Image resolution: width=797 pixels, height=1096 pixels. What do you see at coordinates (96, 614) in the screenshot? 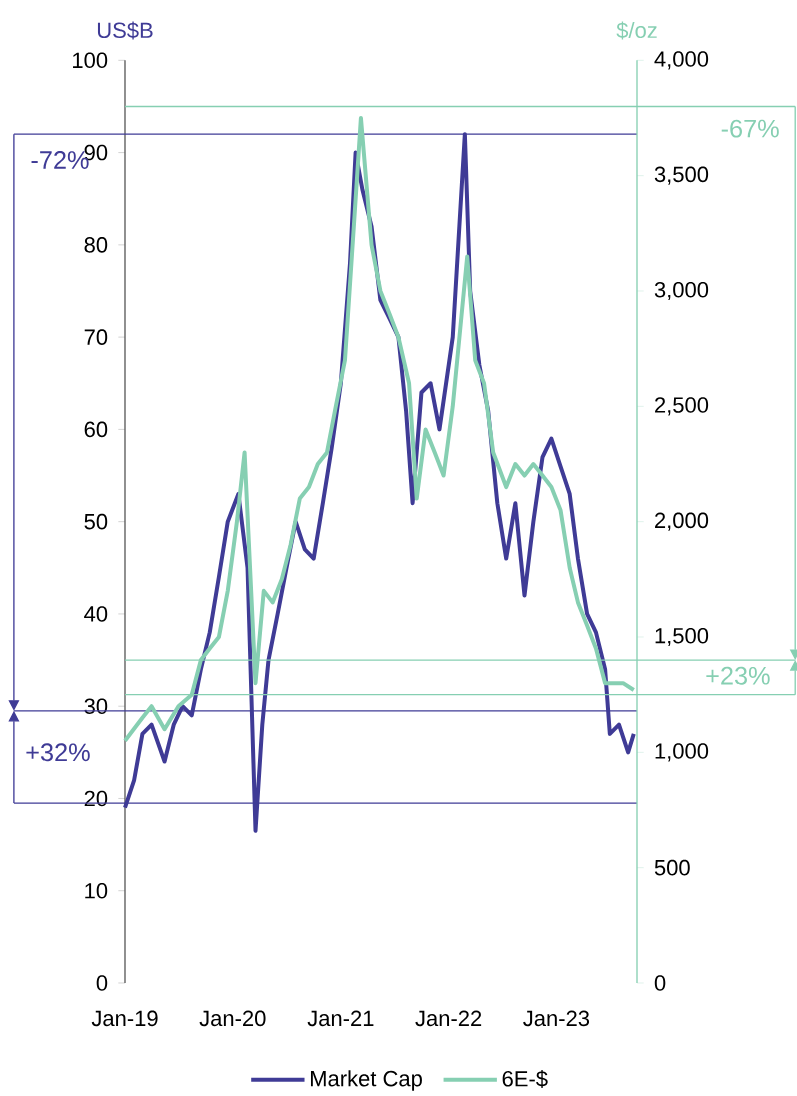
I see `y-tick-label: 40` at bounding box center [96, 614].